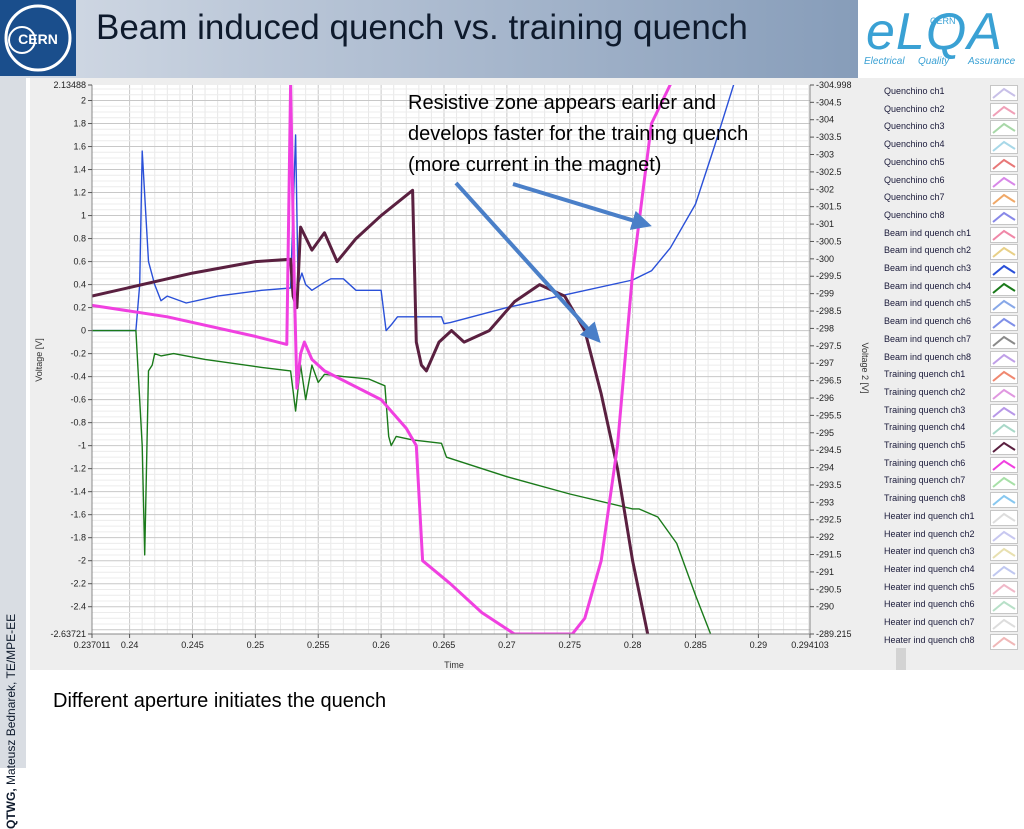 The height and width of the screenshot is (829, 1024). I want to click on x-tick-label: 0.237011, so click(92, 645).